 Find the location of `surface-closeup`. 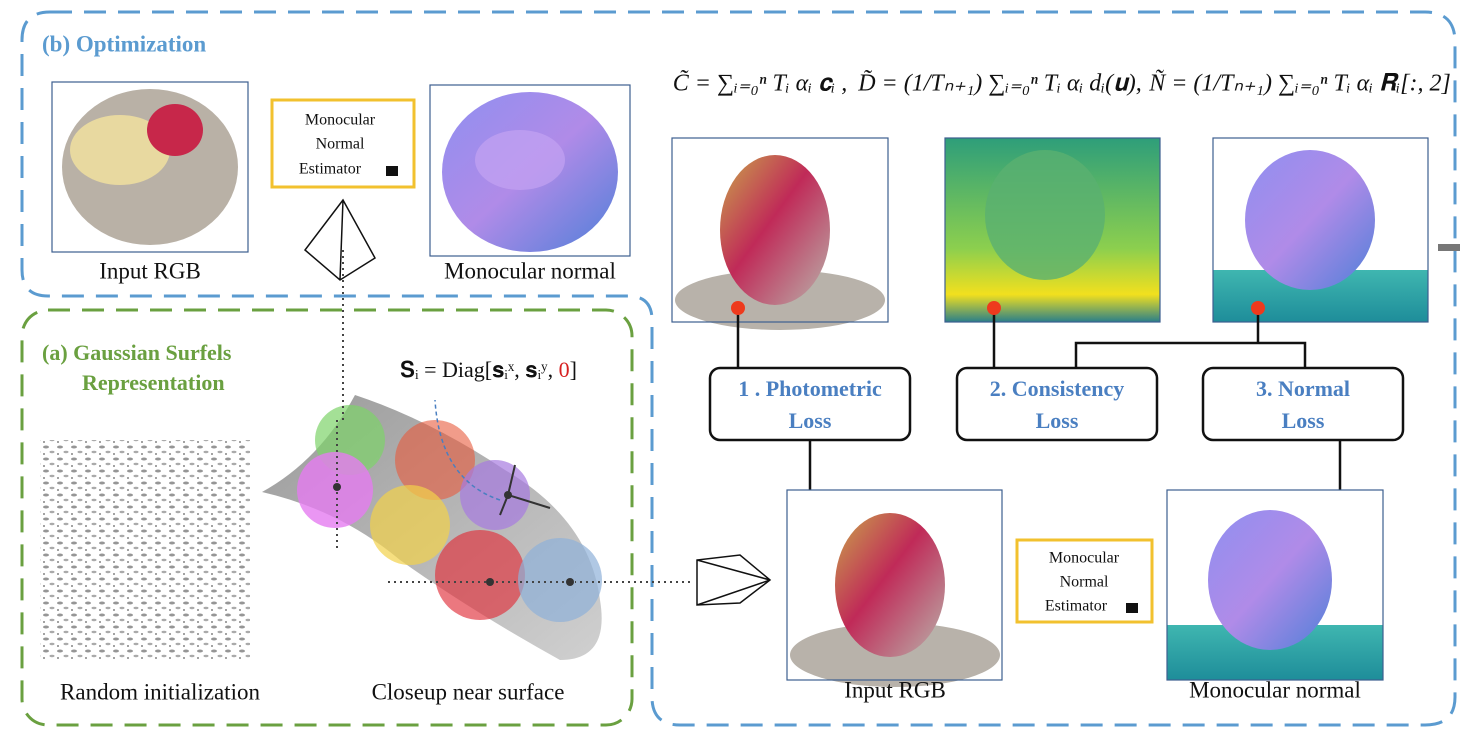

surface-closeup is located at coordinates (432, 527).